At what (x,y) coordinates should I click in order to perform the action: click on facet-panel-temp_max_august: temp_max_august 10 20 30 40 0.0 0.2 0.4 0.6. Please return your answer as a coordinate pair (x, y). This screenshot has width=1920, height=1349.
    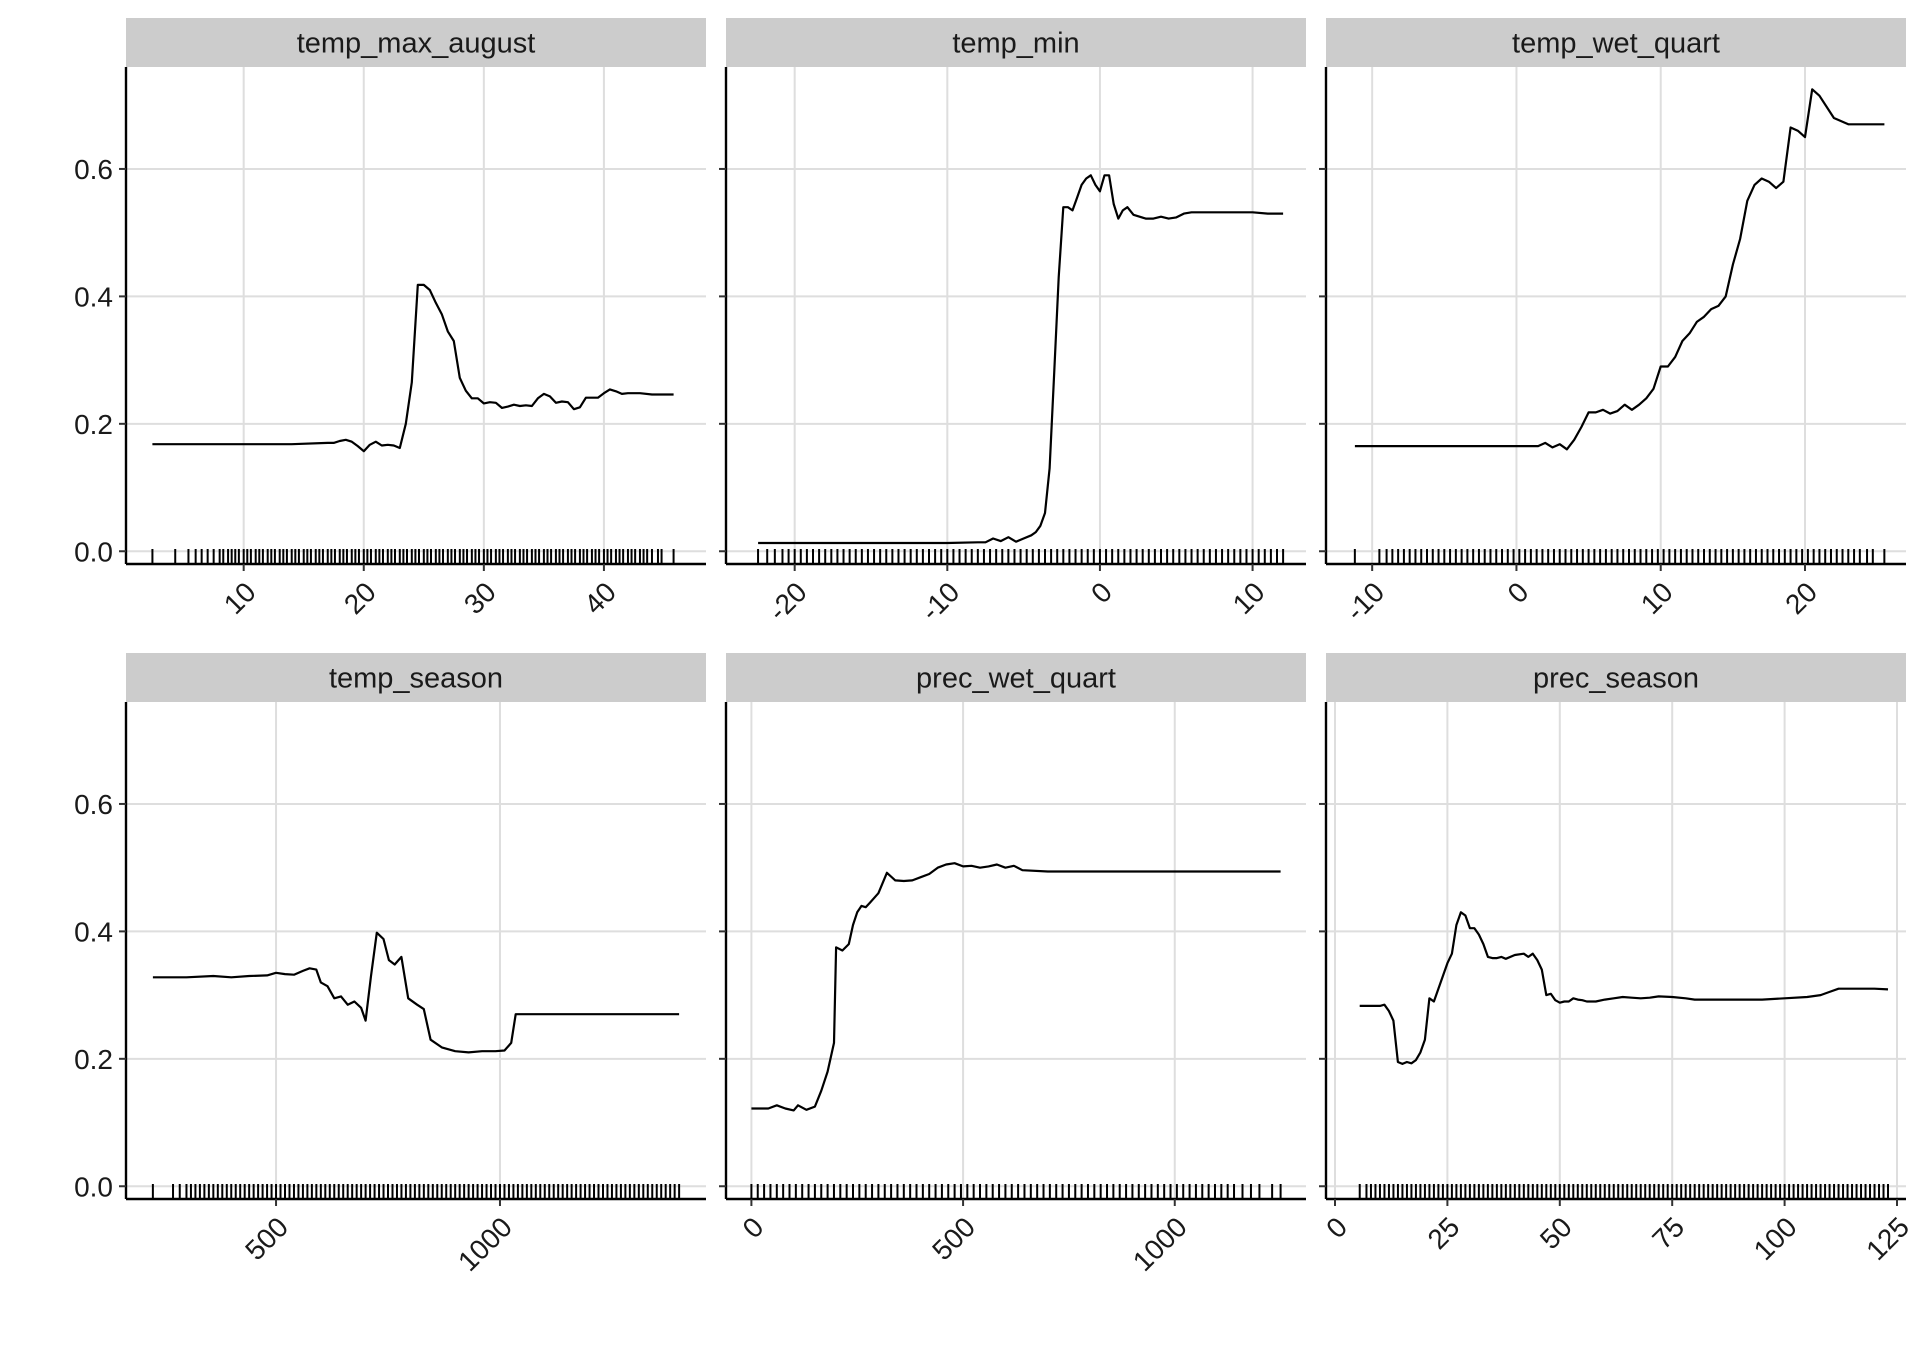
    Looking at the image, I should click on (390, 319).